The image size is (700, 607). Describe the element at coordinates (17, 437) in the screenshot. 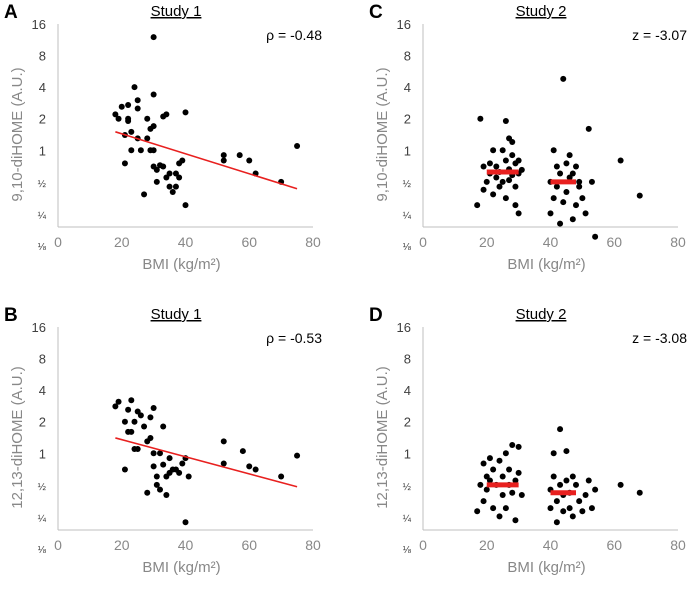

I see `y-axis-label-b: 12,13-diHOME (A.U.)` at that location.